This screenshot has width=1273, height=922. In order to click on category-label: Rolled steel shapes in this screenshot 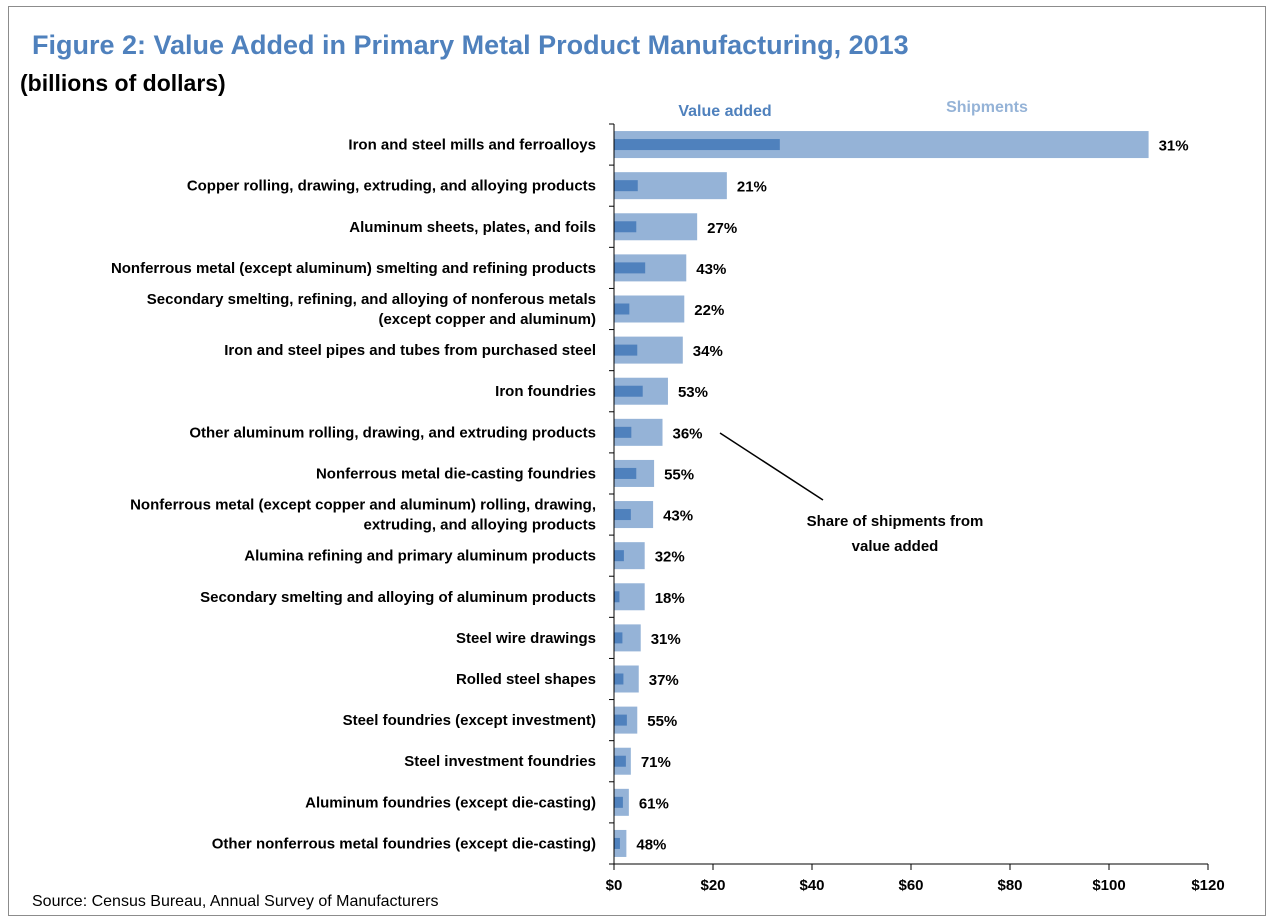, I will do `click(526, 679)`.